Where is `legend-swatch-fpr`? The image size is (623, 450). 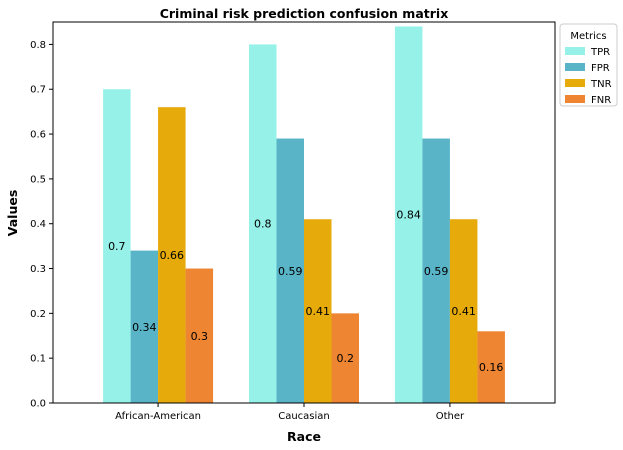
legend-swatch-fpr is located at coordinates (575, 67).